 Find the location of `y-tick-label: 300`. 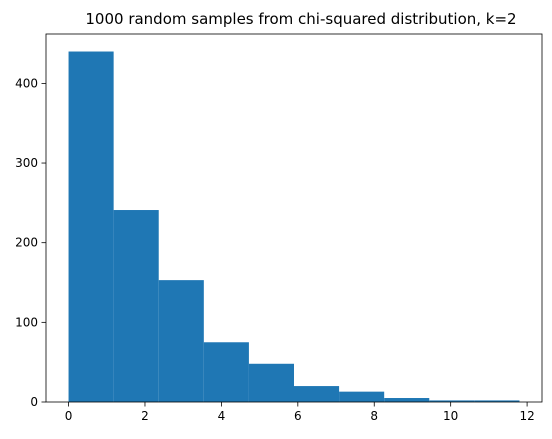

y-tick-label: 300 is located at coordinates (26, 163).